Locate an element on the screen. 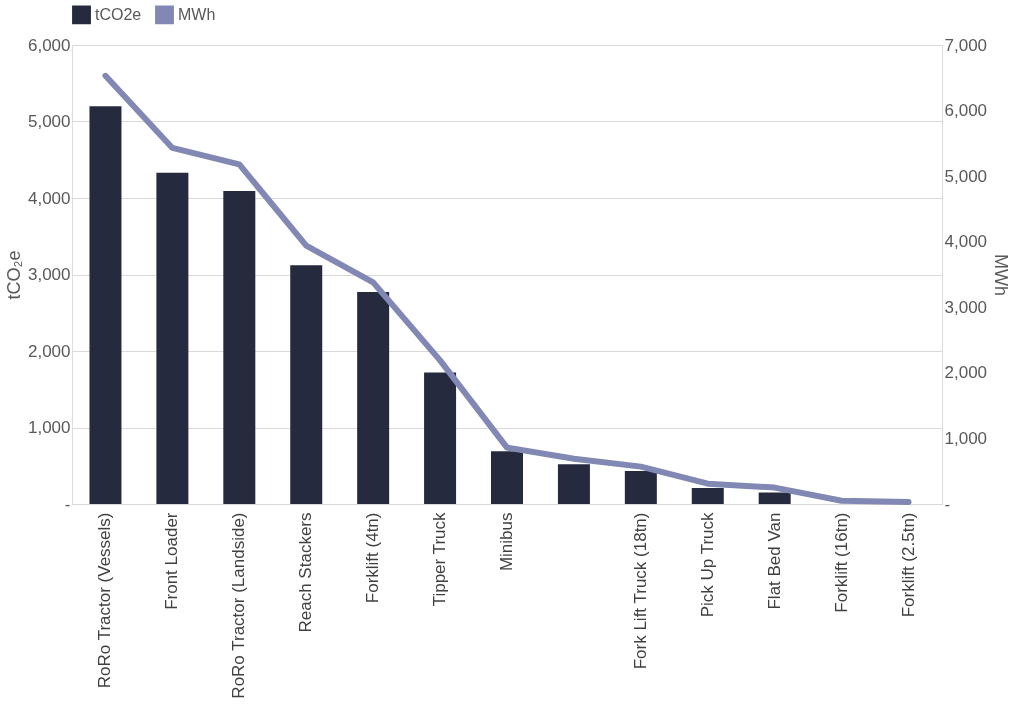 Image resolution: width=1014 pixels, height=704 pixels. x-tick-label: RoRo Tractor (Vessels) is located at coordinates (105, 600).